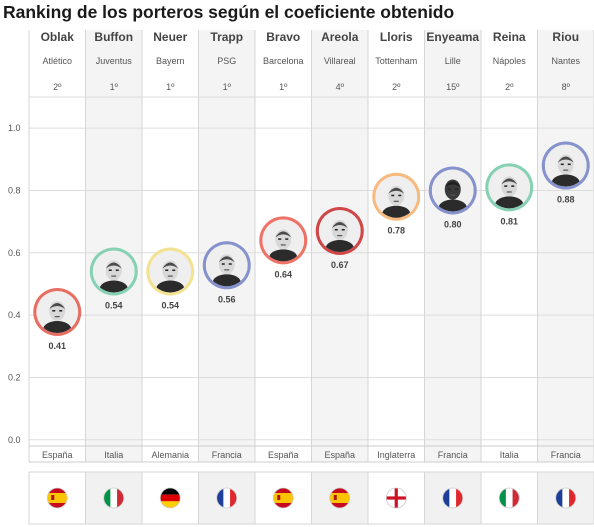  I want to click on data-point-buffon, so click(113, 272).